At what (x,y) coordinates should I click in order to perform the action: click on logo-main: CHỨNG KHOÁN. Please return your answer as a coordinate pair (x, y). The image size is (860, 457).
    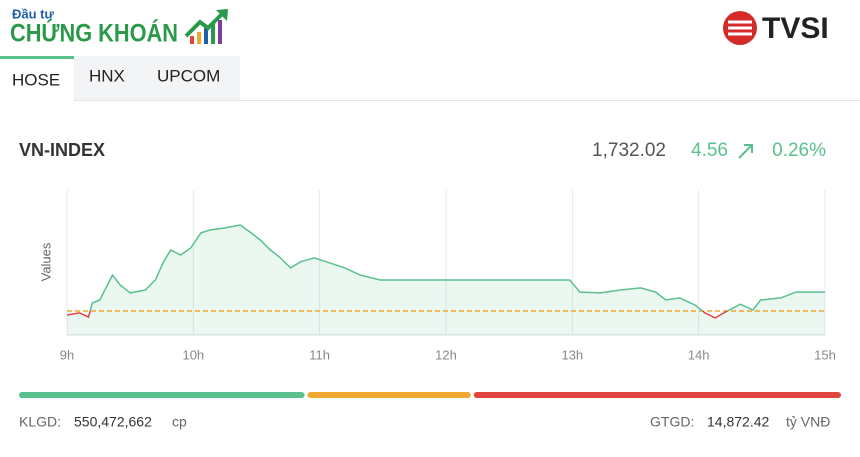
    Looking at the image, I should click on (94, 33).